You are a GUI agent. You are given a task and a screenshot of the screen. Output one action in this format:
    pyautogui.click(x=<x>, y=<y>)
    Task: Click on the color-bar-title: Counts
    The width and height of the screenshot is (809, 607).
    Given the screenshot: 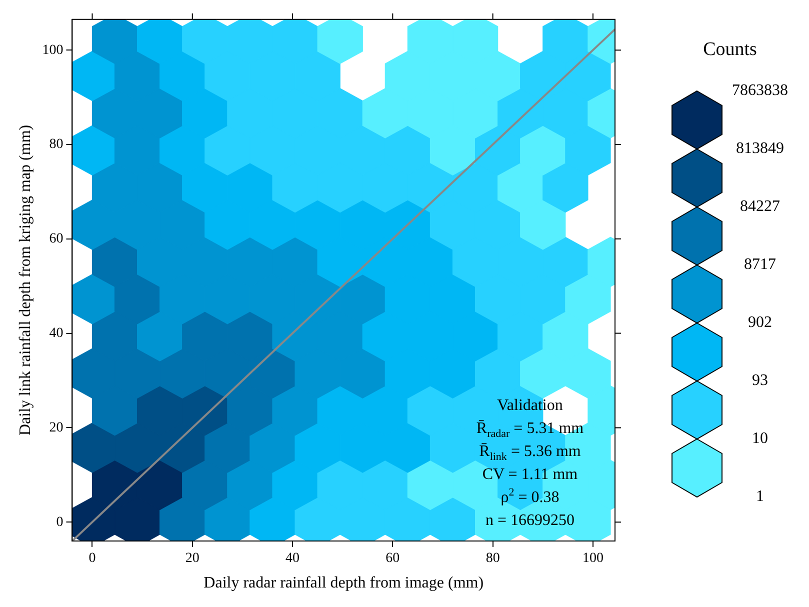 What is the action you would take?
    pyautogui.click(x=730, y=50)
    